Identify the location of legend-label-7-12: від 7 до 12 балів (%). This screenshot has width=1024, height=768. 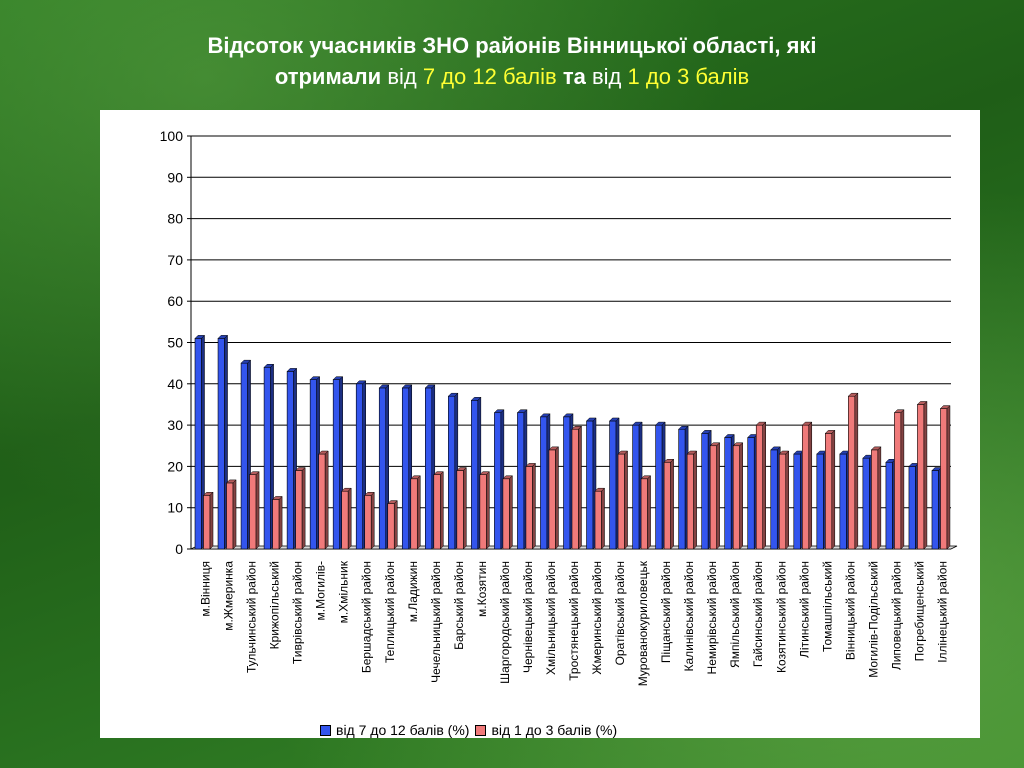
(403, 730).